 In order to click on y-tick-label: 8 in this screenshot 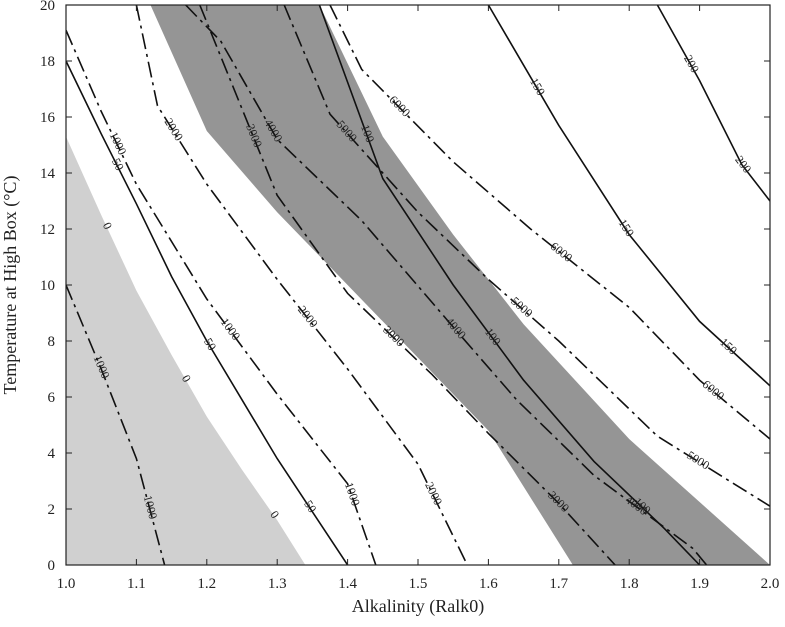, I will do `click(52, 342)`.